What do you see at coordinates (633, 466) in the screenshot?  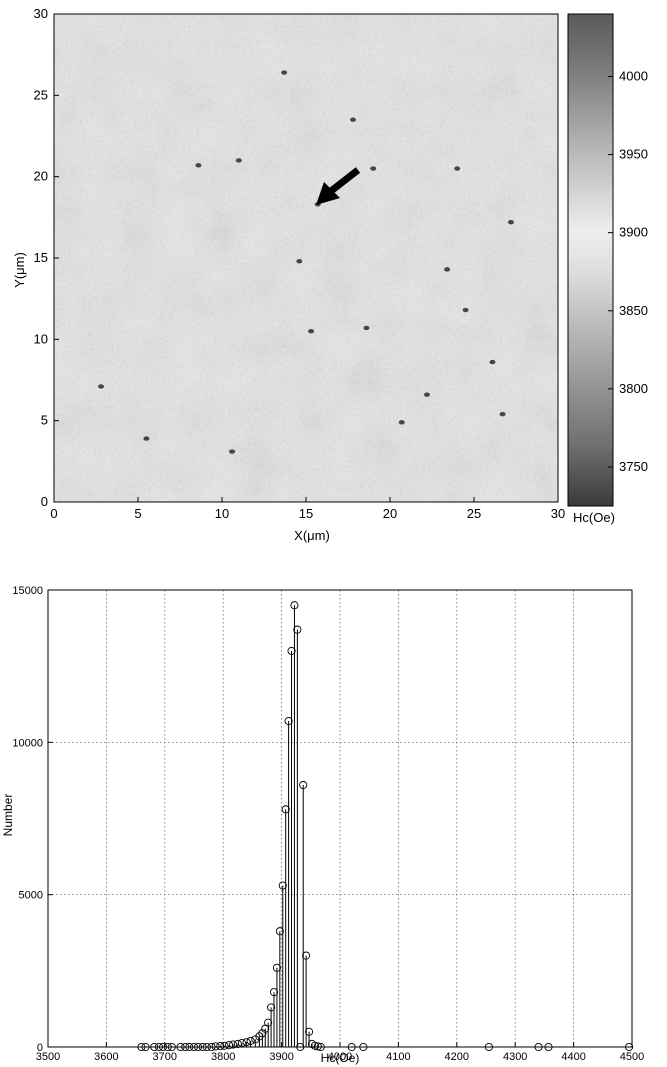 I see `colorbar-tick-label: 3750` at bounding box center [633, 466].